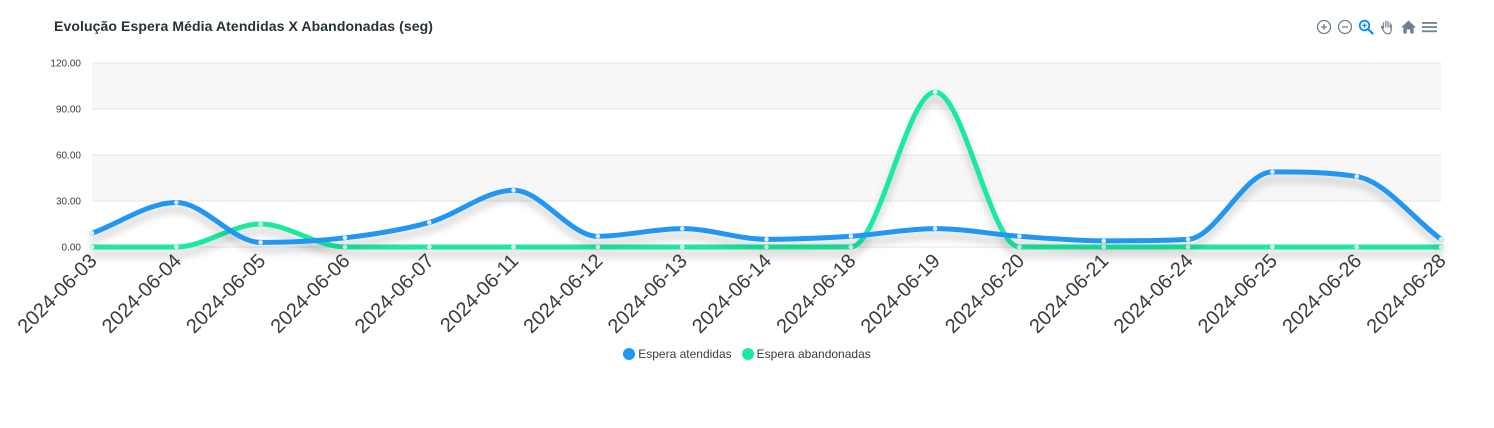 This screenshot has height=428, width=1494. I want to click on x-tick-label: 2024-06-24, so click(1154, 294).